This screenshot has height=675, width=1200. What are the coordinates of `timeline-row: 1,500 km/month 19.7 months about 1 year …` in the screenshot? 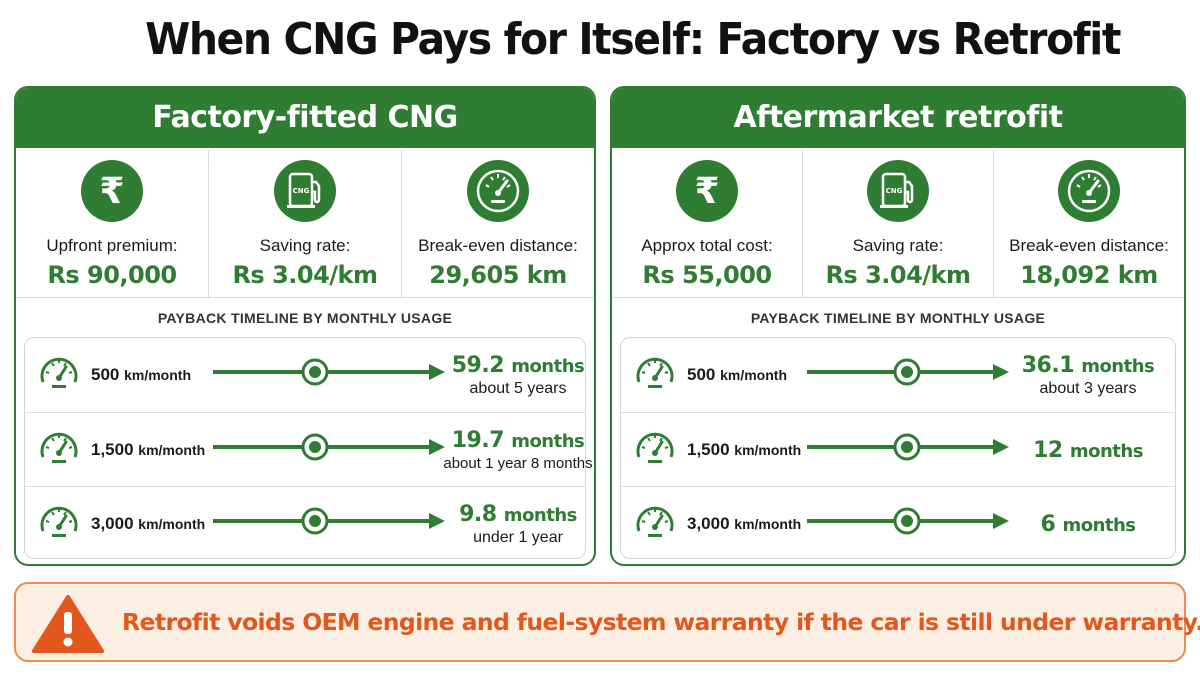 It's located at (309, 449).